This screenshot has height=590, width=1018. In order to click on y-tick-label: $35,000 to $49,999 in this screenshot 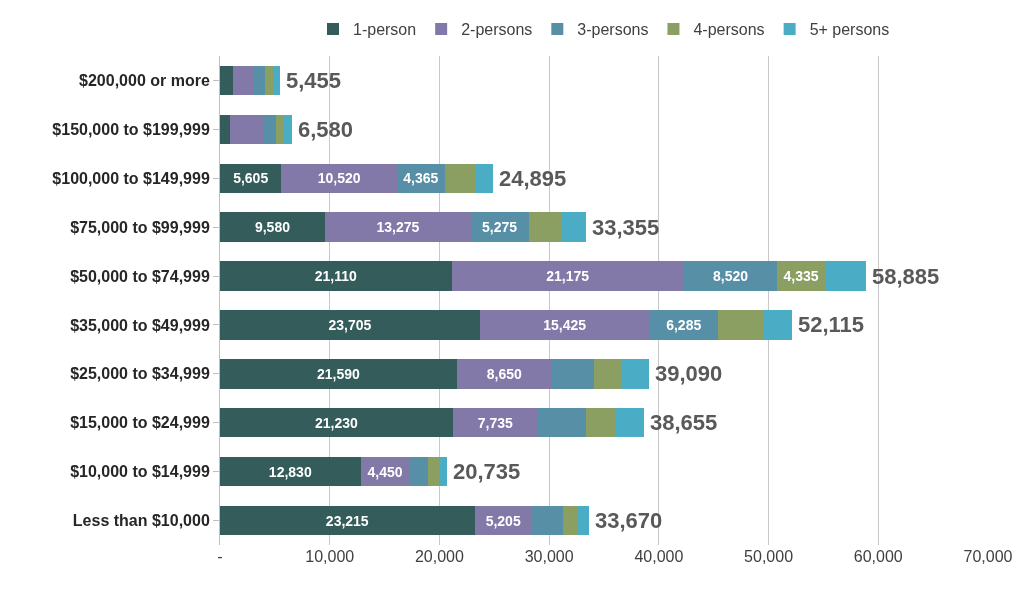, I will do `click(140, 325)`.